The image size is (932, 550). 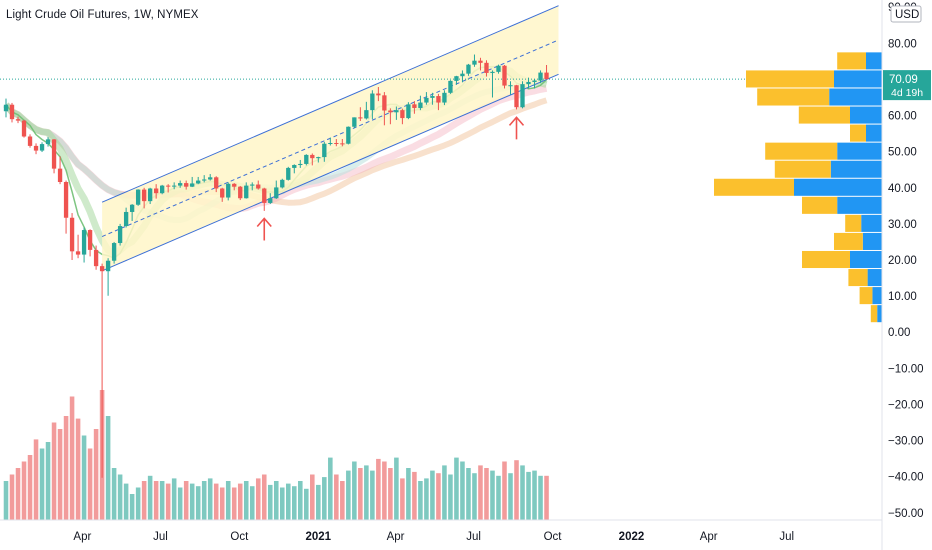 I want to click on currency-selector: USD, so click(x=906, y=14).